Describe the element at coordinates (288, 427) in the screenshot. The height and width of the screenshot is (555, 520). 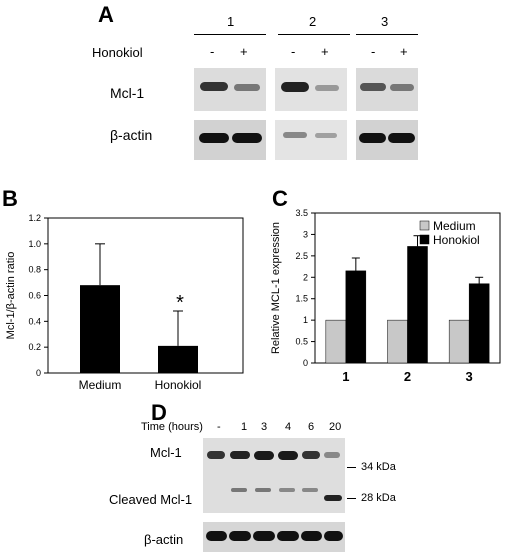
I see `time-4: 4` at that location.